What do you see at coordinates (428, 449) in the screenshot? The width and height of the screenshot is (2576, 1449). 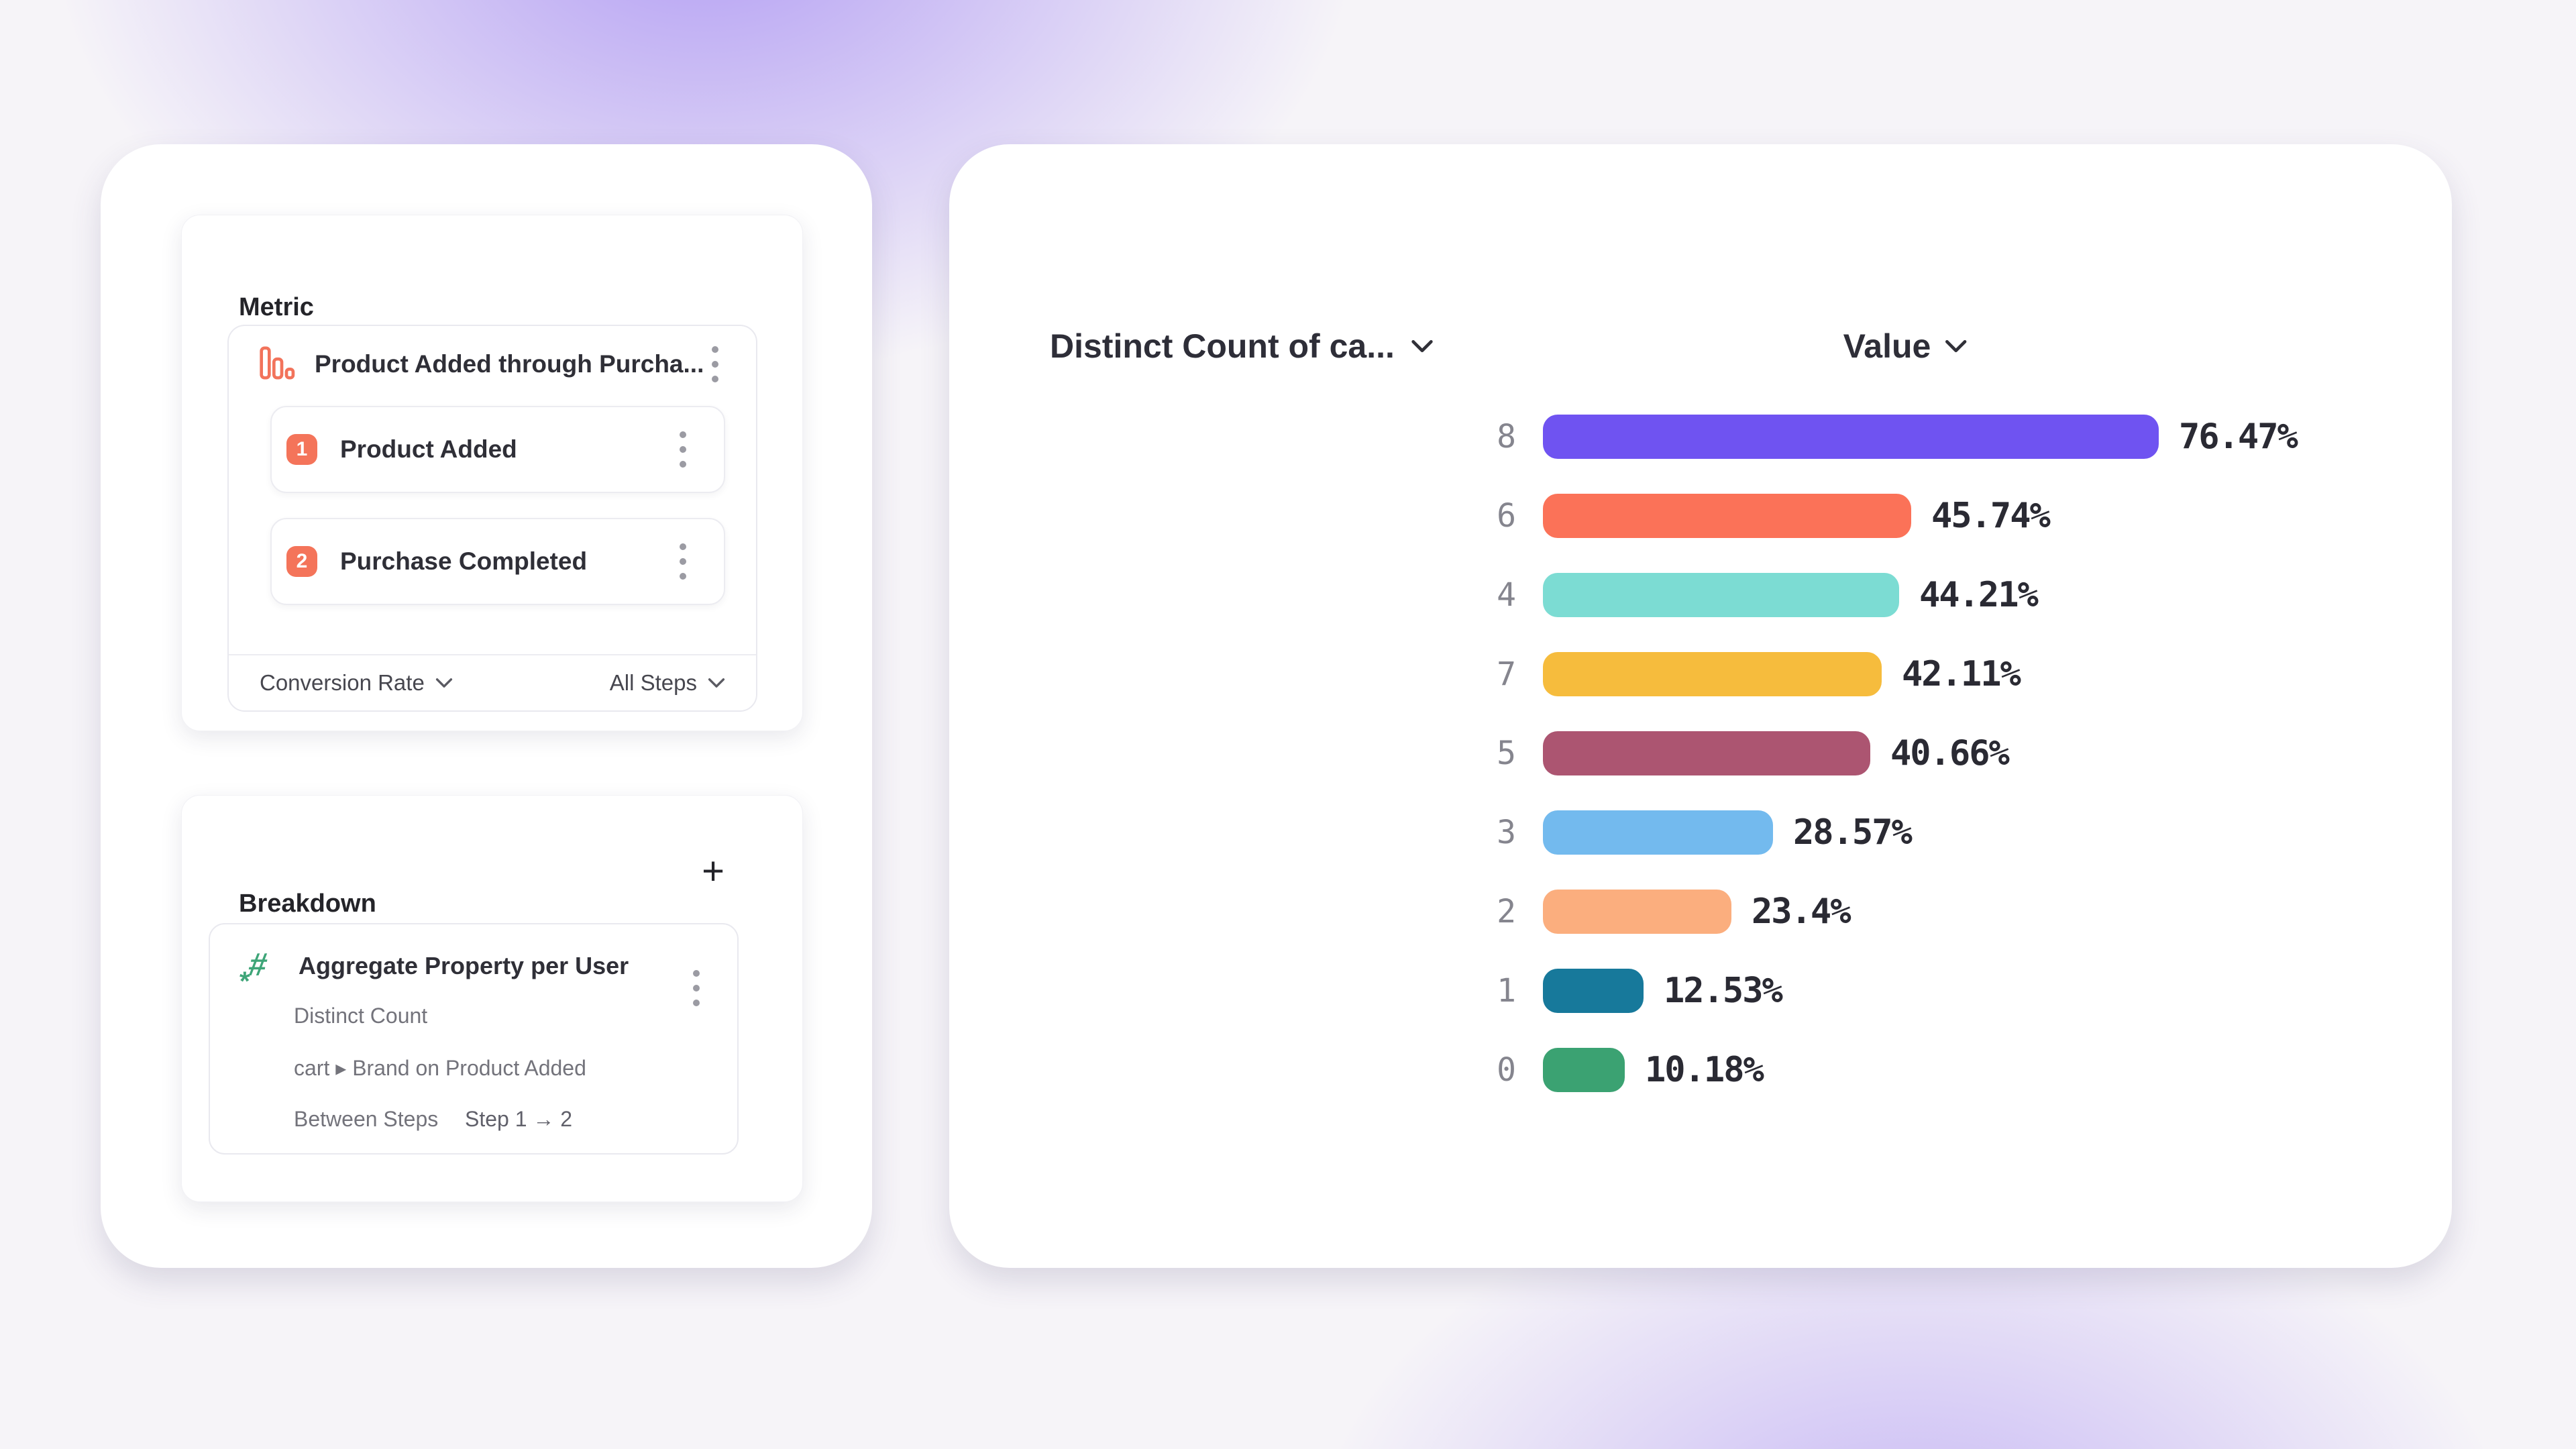 I see `step-label: Product Added` at bounding box center [428, 449].